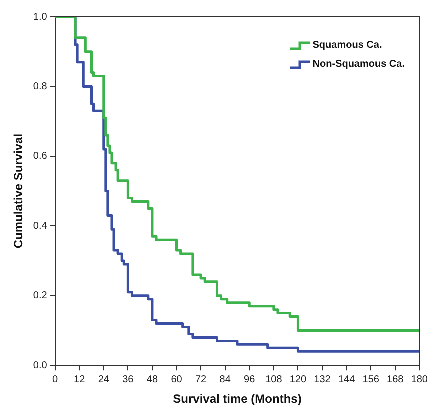 Image resolution: width=439 pixels, height=419 pixels. What do you see at coordinates (40, 296) in the screenshot?
I see `y-tick-label: 0.2` at bounding box center [40, 296].